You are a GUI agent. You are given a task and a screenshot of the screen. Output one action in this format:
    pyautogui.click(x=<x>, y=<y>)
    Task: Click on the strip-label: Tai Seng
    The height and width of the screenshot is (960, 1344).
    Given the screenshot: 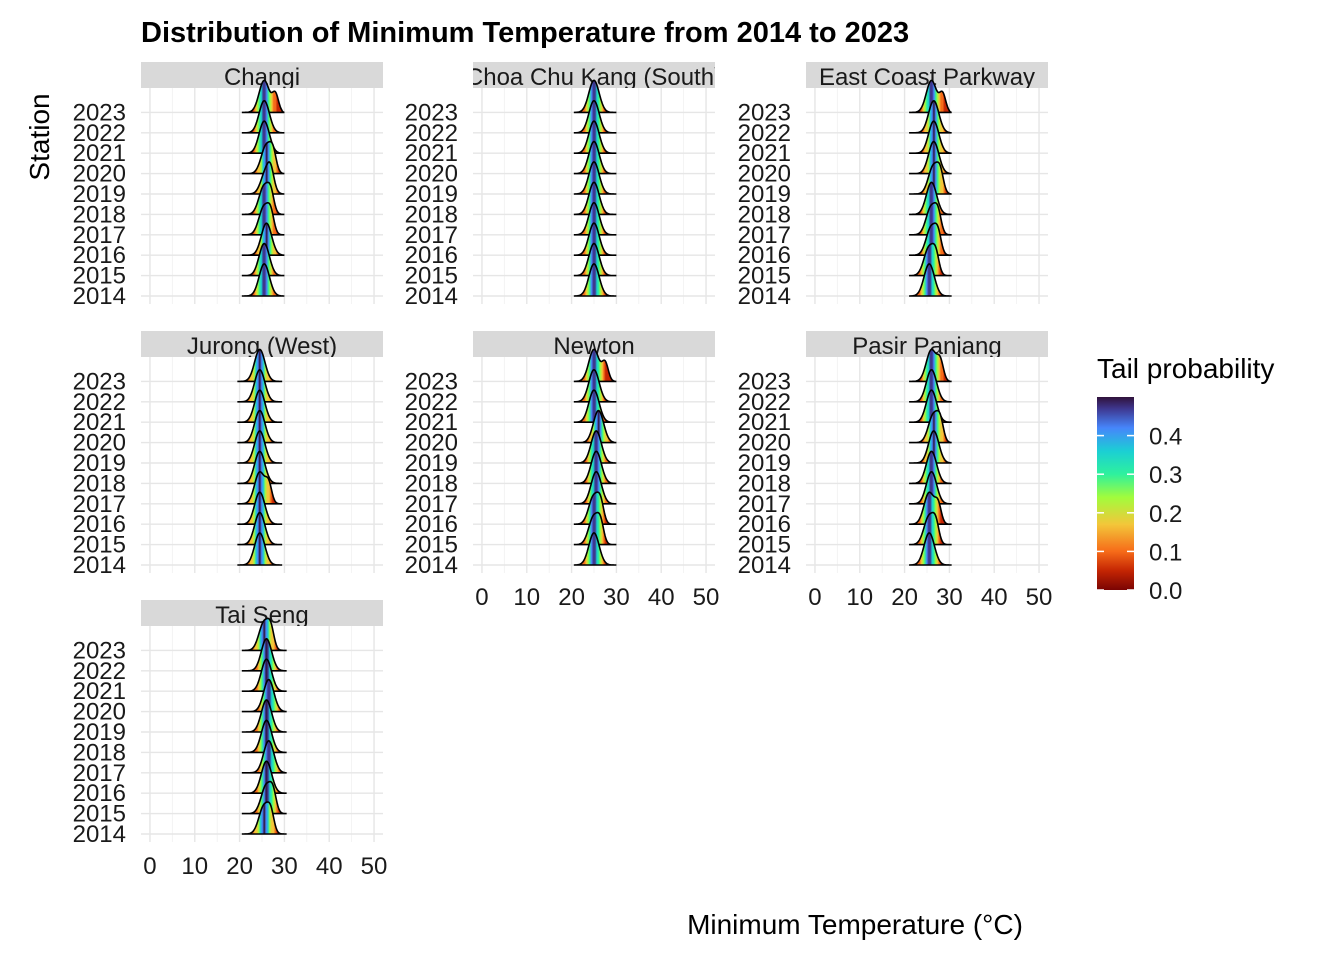 What is the action you would take?
    pyautogui.click(x=261, y=615)
    